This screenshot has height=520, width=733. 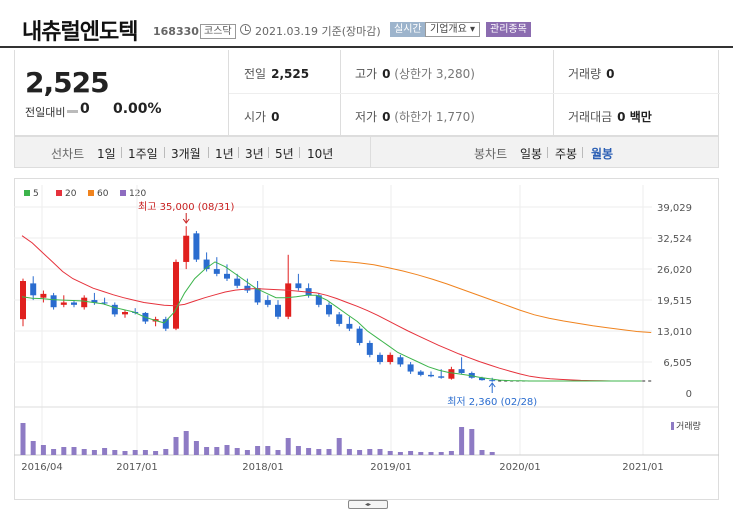 I want to click on period-3m: 3개월, so click(x=186, y=154).